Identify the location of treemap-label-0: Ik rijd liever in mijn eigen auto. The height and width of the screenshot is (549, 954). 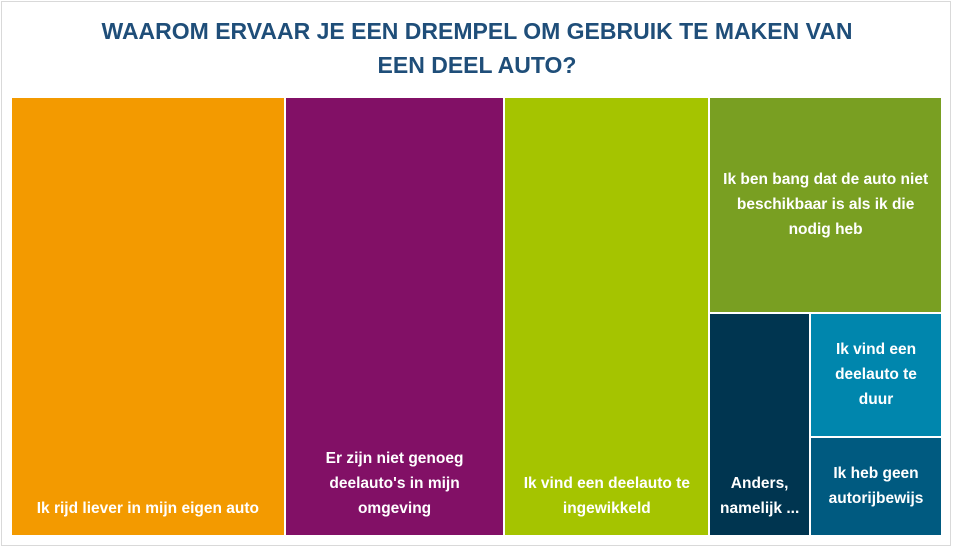
(147, 508).